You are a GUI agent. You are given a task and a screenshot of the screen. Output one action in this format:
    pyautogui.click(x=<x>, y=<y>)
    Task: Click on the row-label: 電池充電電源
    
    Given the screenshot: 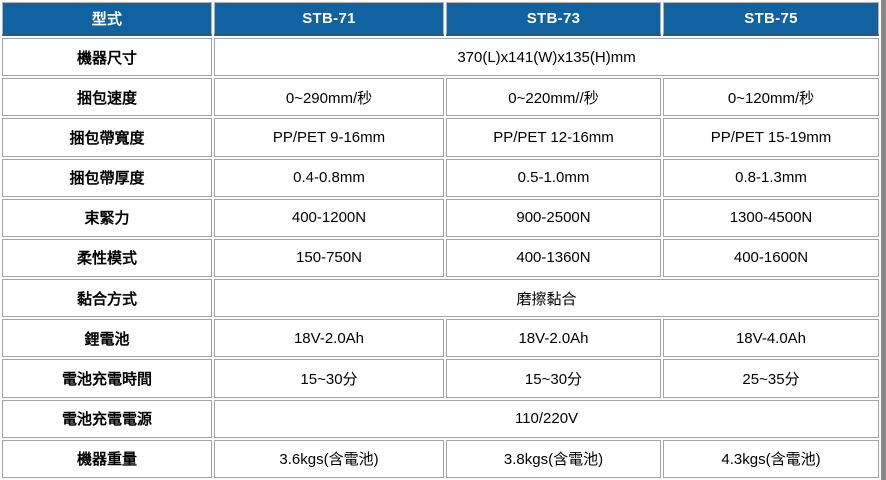 What is the action you would take?
    pyautogui.click(x=107, y=418)
    